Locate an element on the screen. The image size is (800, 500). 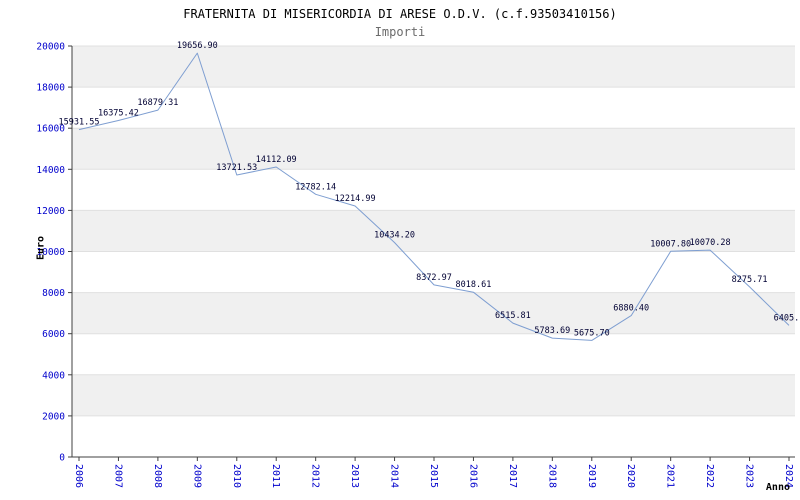
point-label: 16879.31 is located at coordinates (157, 103).